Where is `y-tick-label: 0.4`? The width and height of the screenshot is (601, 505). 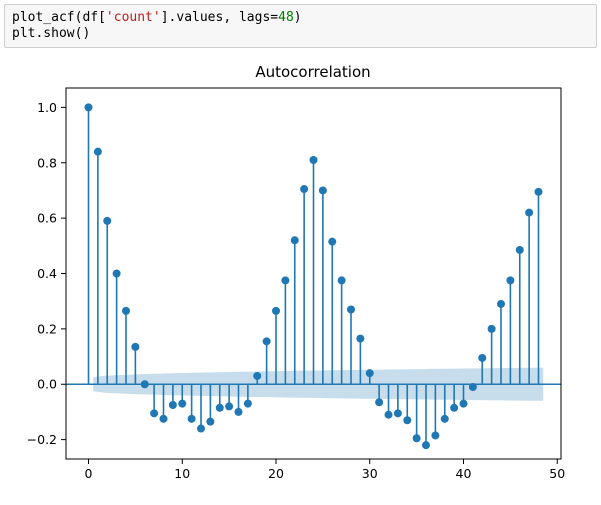
y-tick-label: 0.4 is located at coordinates (47, 273).